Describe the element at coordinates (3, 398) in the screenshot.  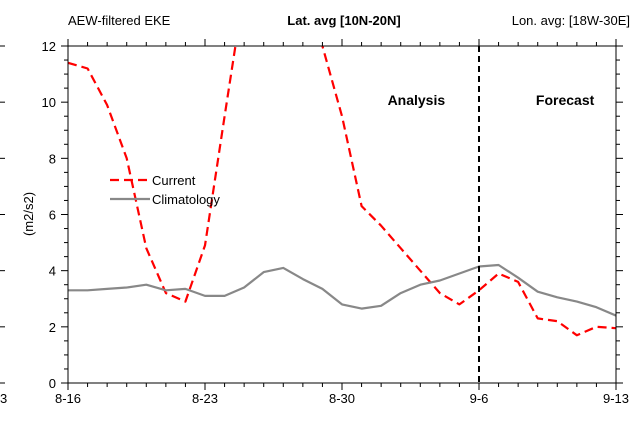
I see `x-tick-label: 3` at that location.